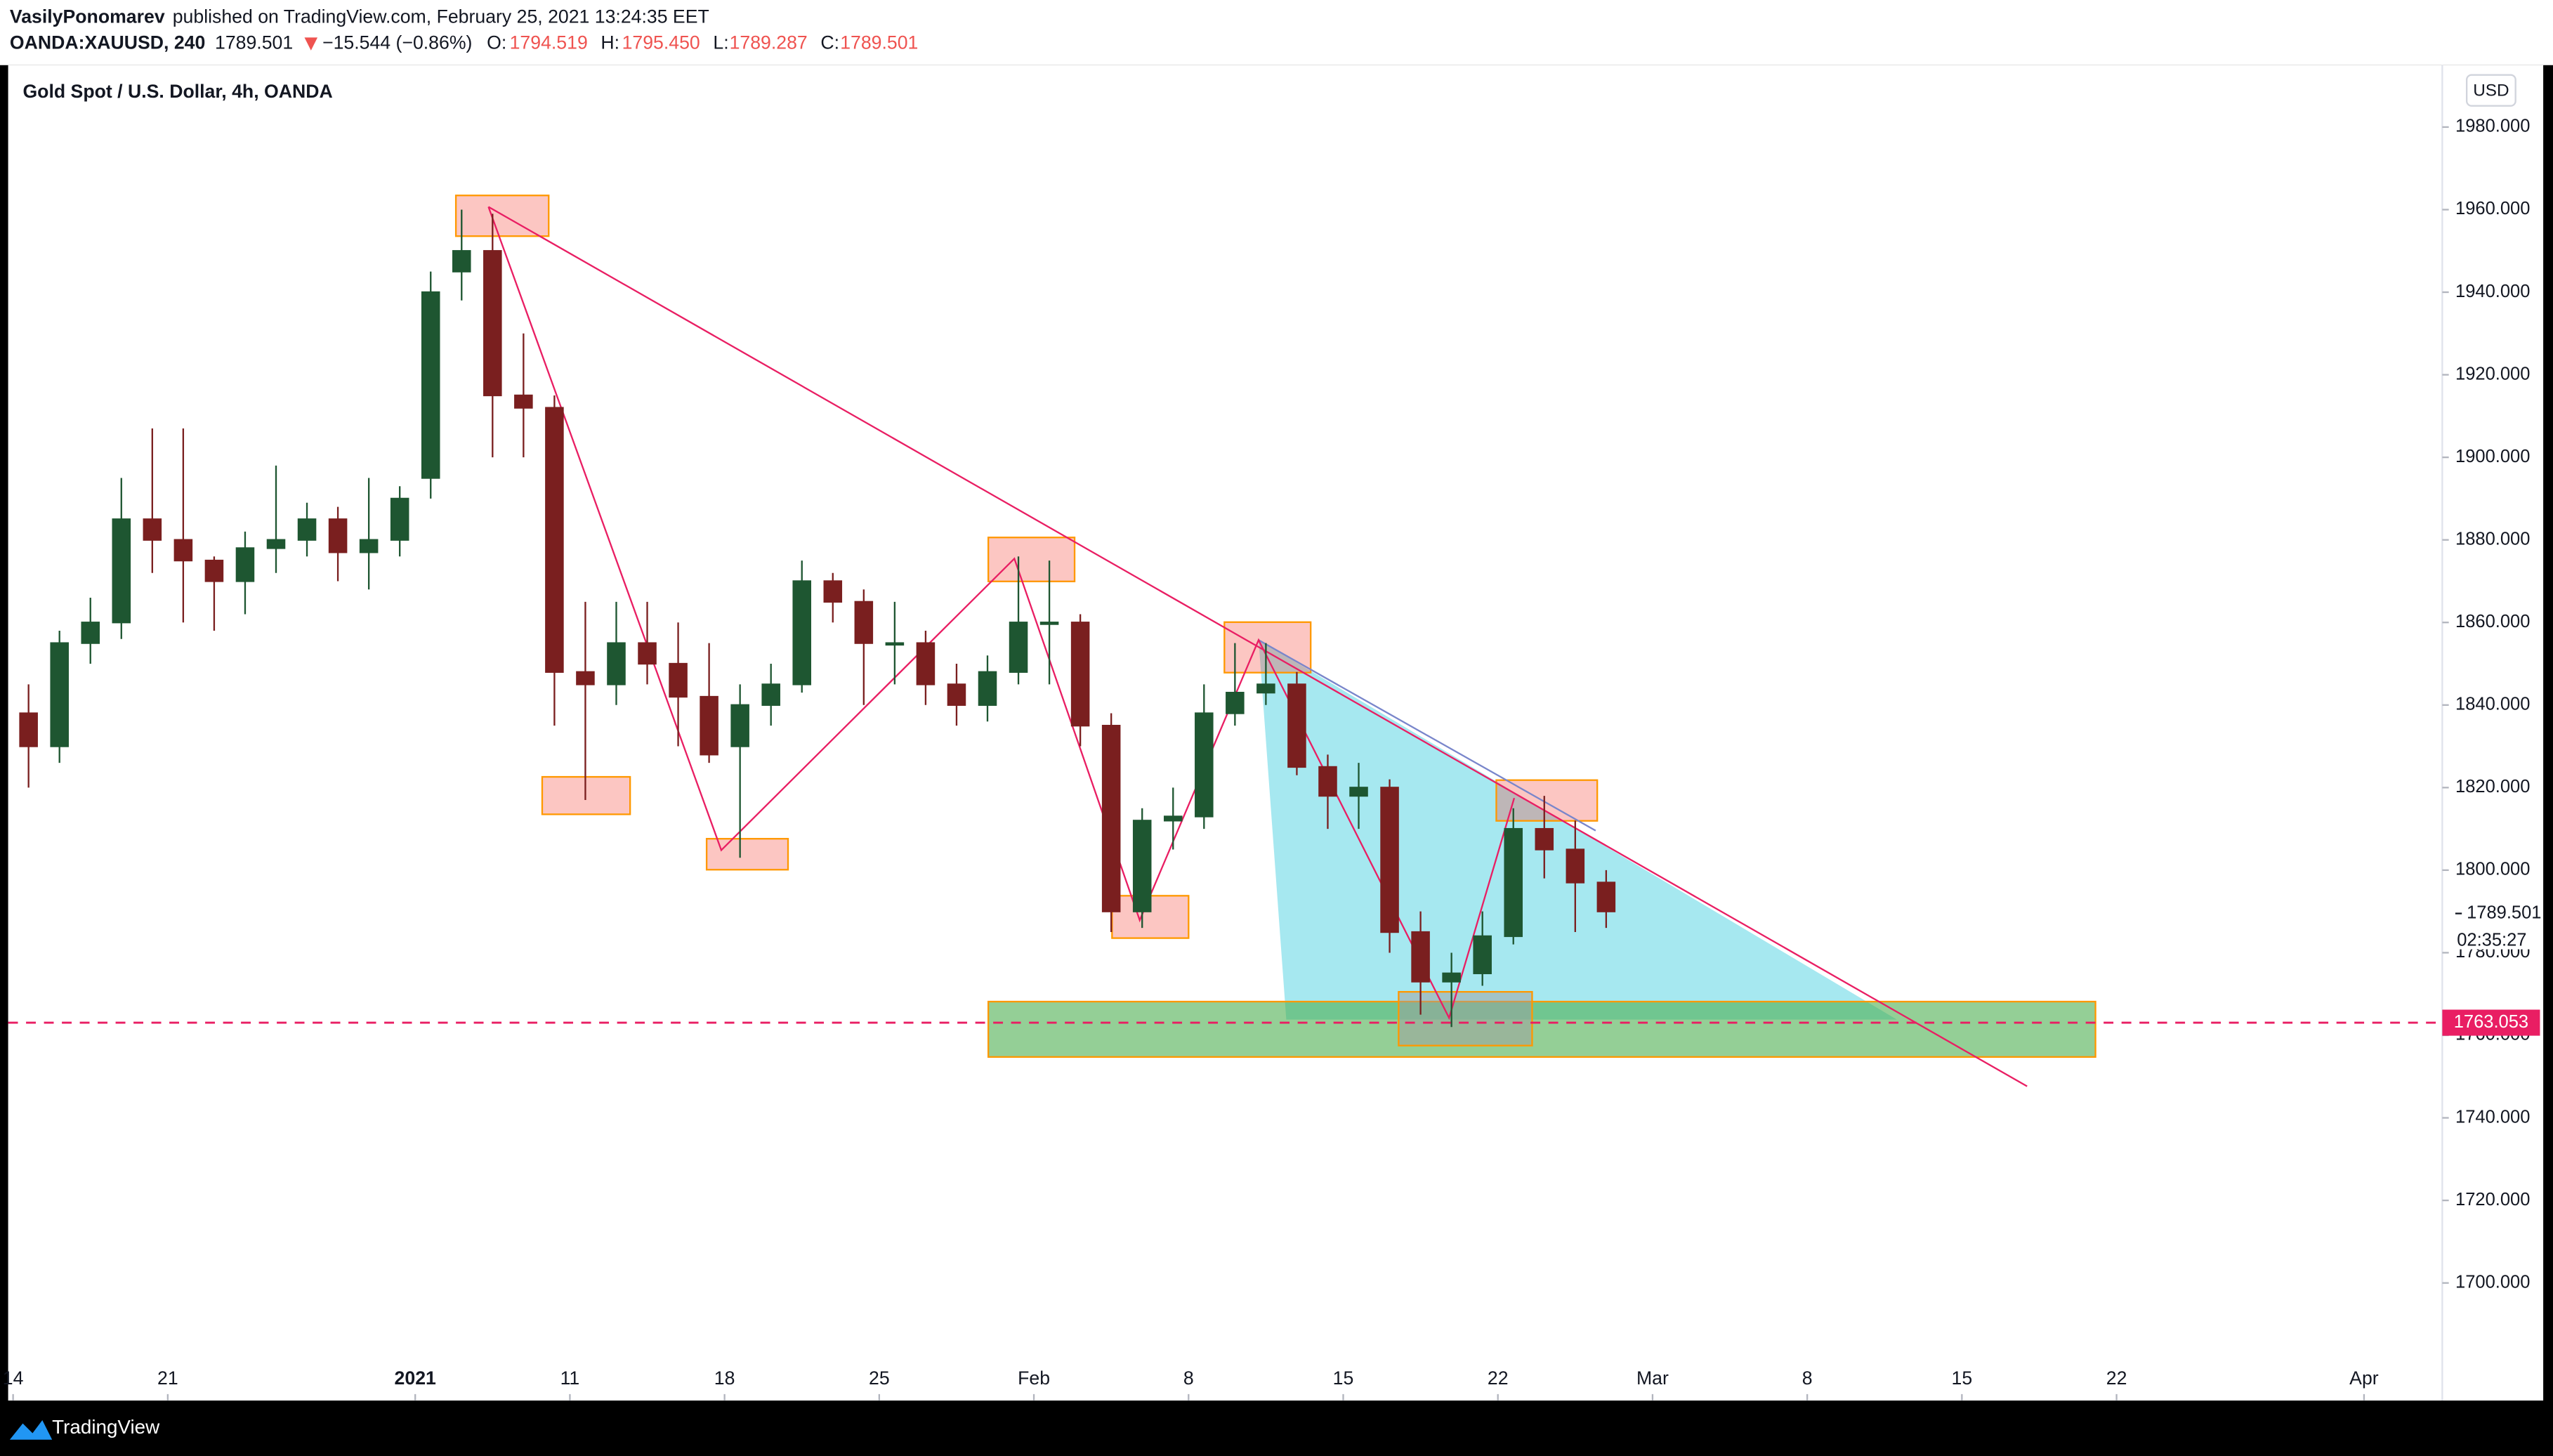 This screenshot has height=1456, width=2553. I want to click on y-tick-label: 1960.000, so click(2492, 208).